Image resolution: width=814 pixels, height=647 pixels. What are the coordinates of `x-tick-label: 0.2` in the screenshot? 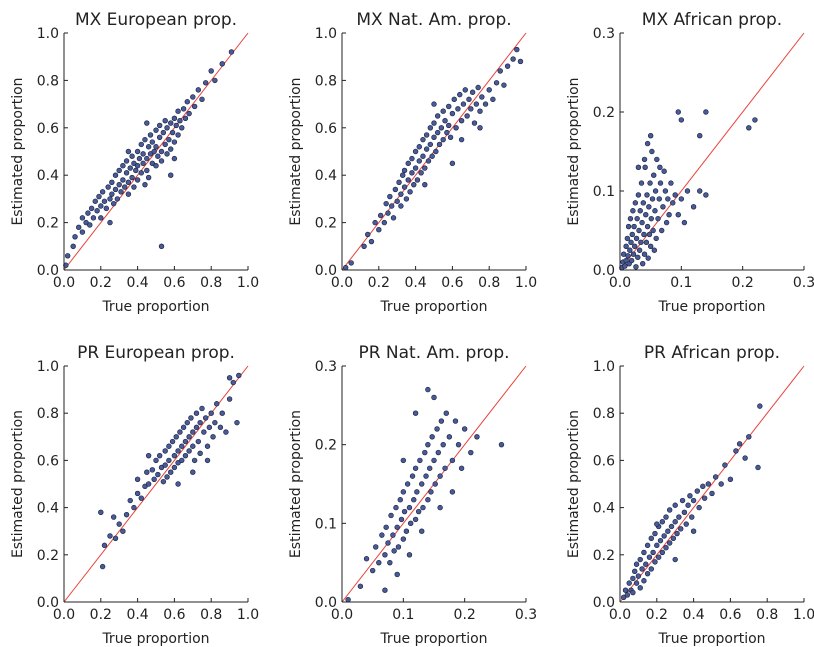 It's located at (101, 615).